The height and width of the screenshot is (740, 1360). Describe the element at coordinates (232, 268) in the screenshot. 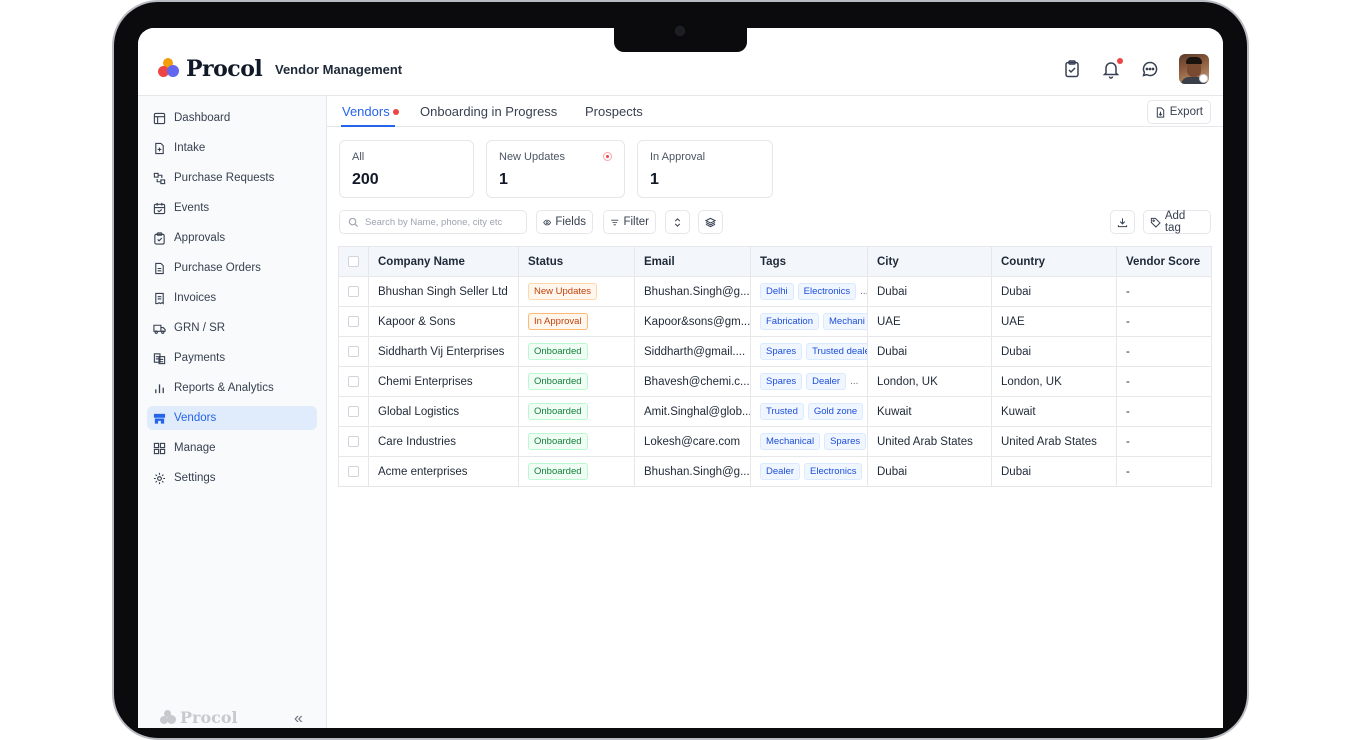

I see `sidebar-item-purchase-orders: Purchase Orders` at that location.